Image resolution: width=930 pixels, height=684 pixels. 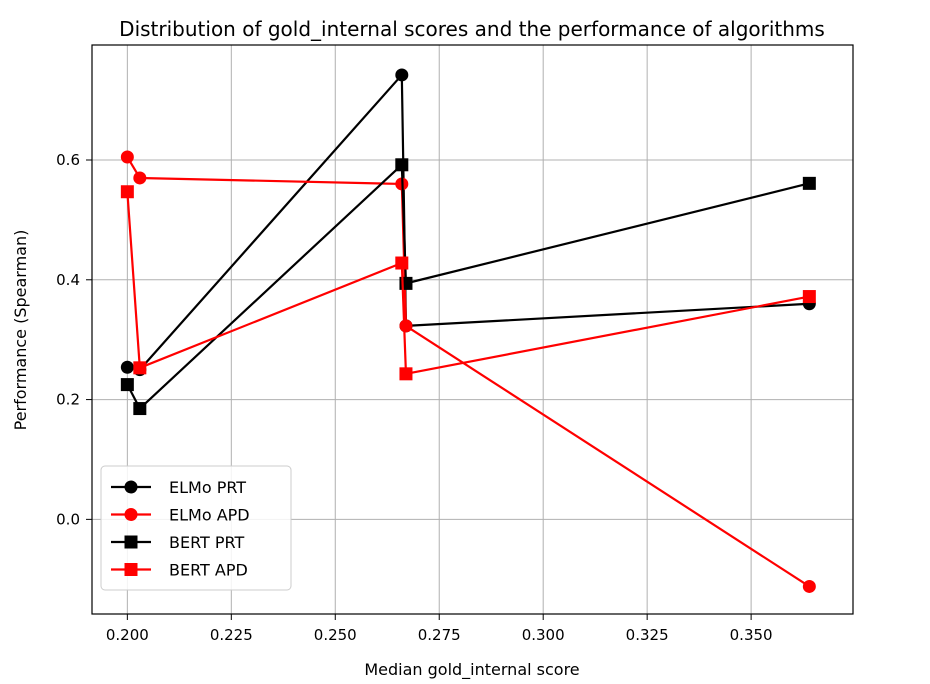 I want to click on legend-label: ELMo PRT, so click(x=207, y=487).